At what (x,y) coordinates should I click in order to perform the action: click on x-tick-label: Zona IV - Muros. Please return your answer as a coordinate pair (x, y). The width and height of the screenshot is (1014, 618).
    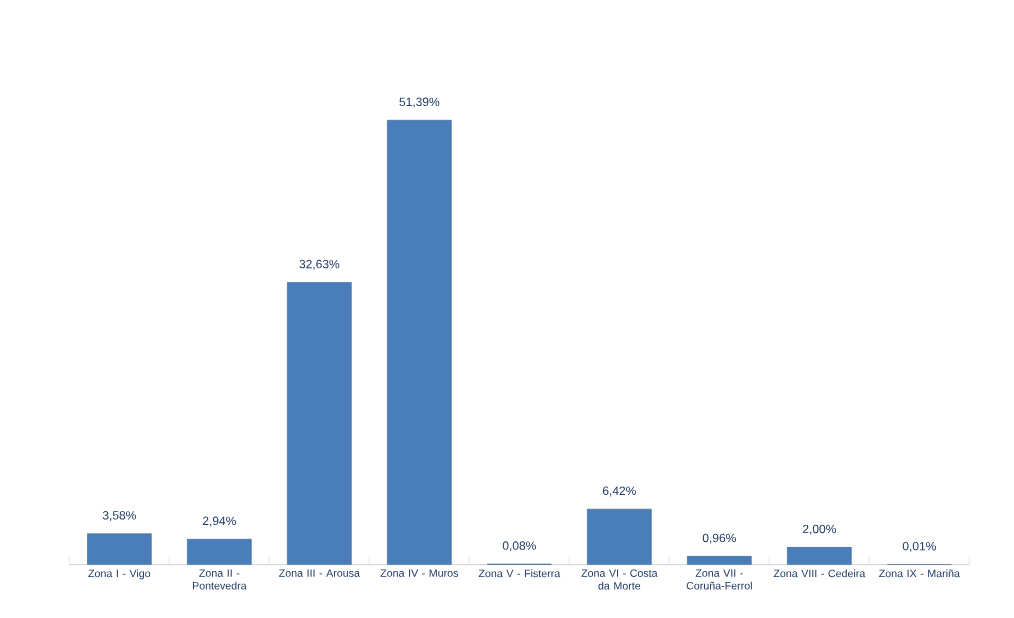
    Looking at the image, I should click on (419, 573).